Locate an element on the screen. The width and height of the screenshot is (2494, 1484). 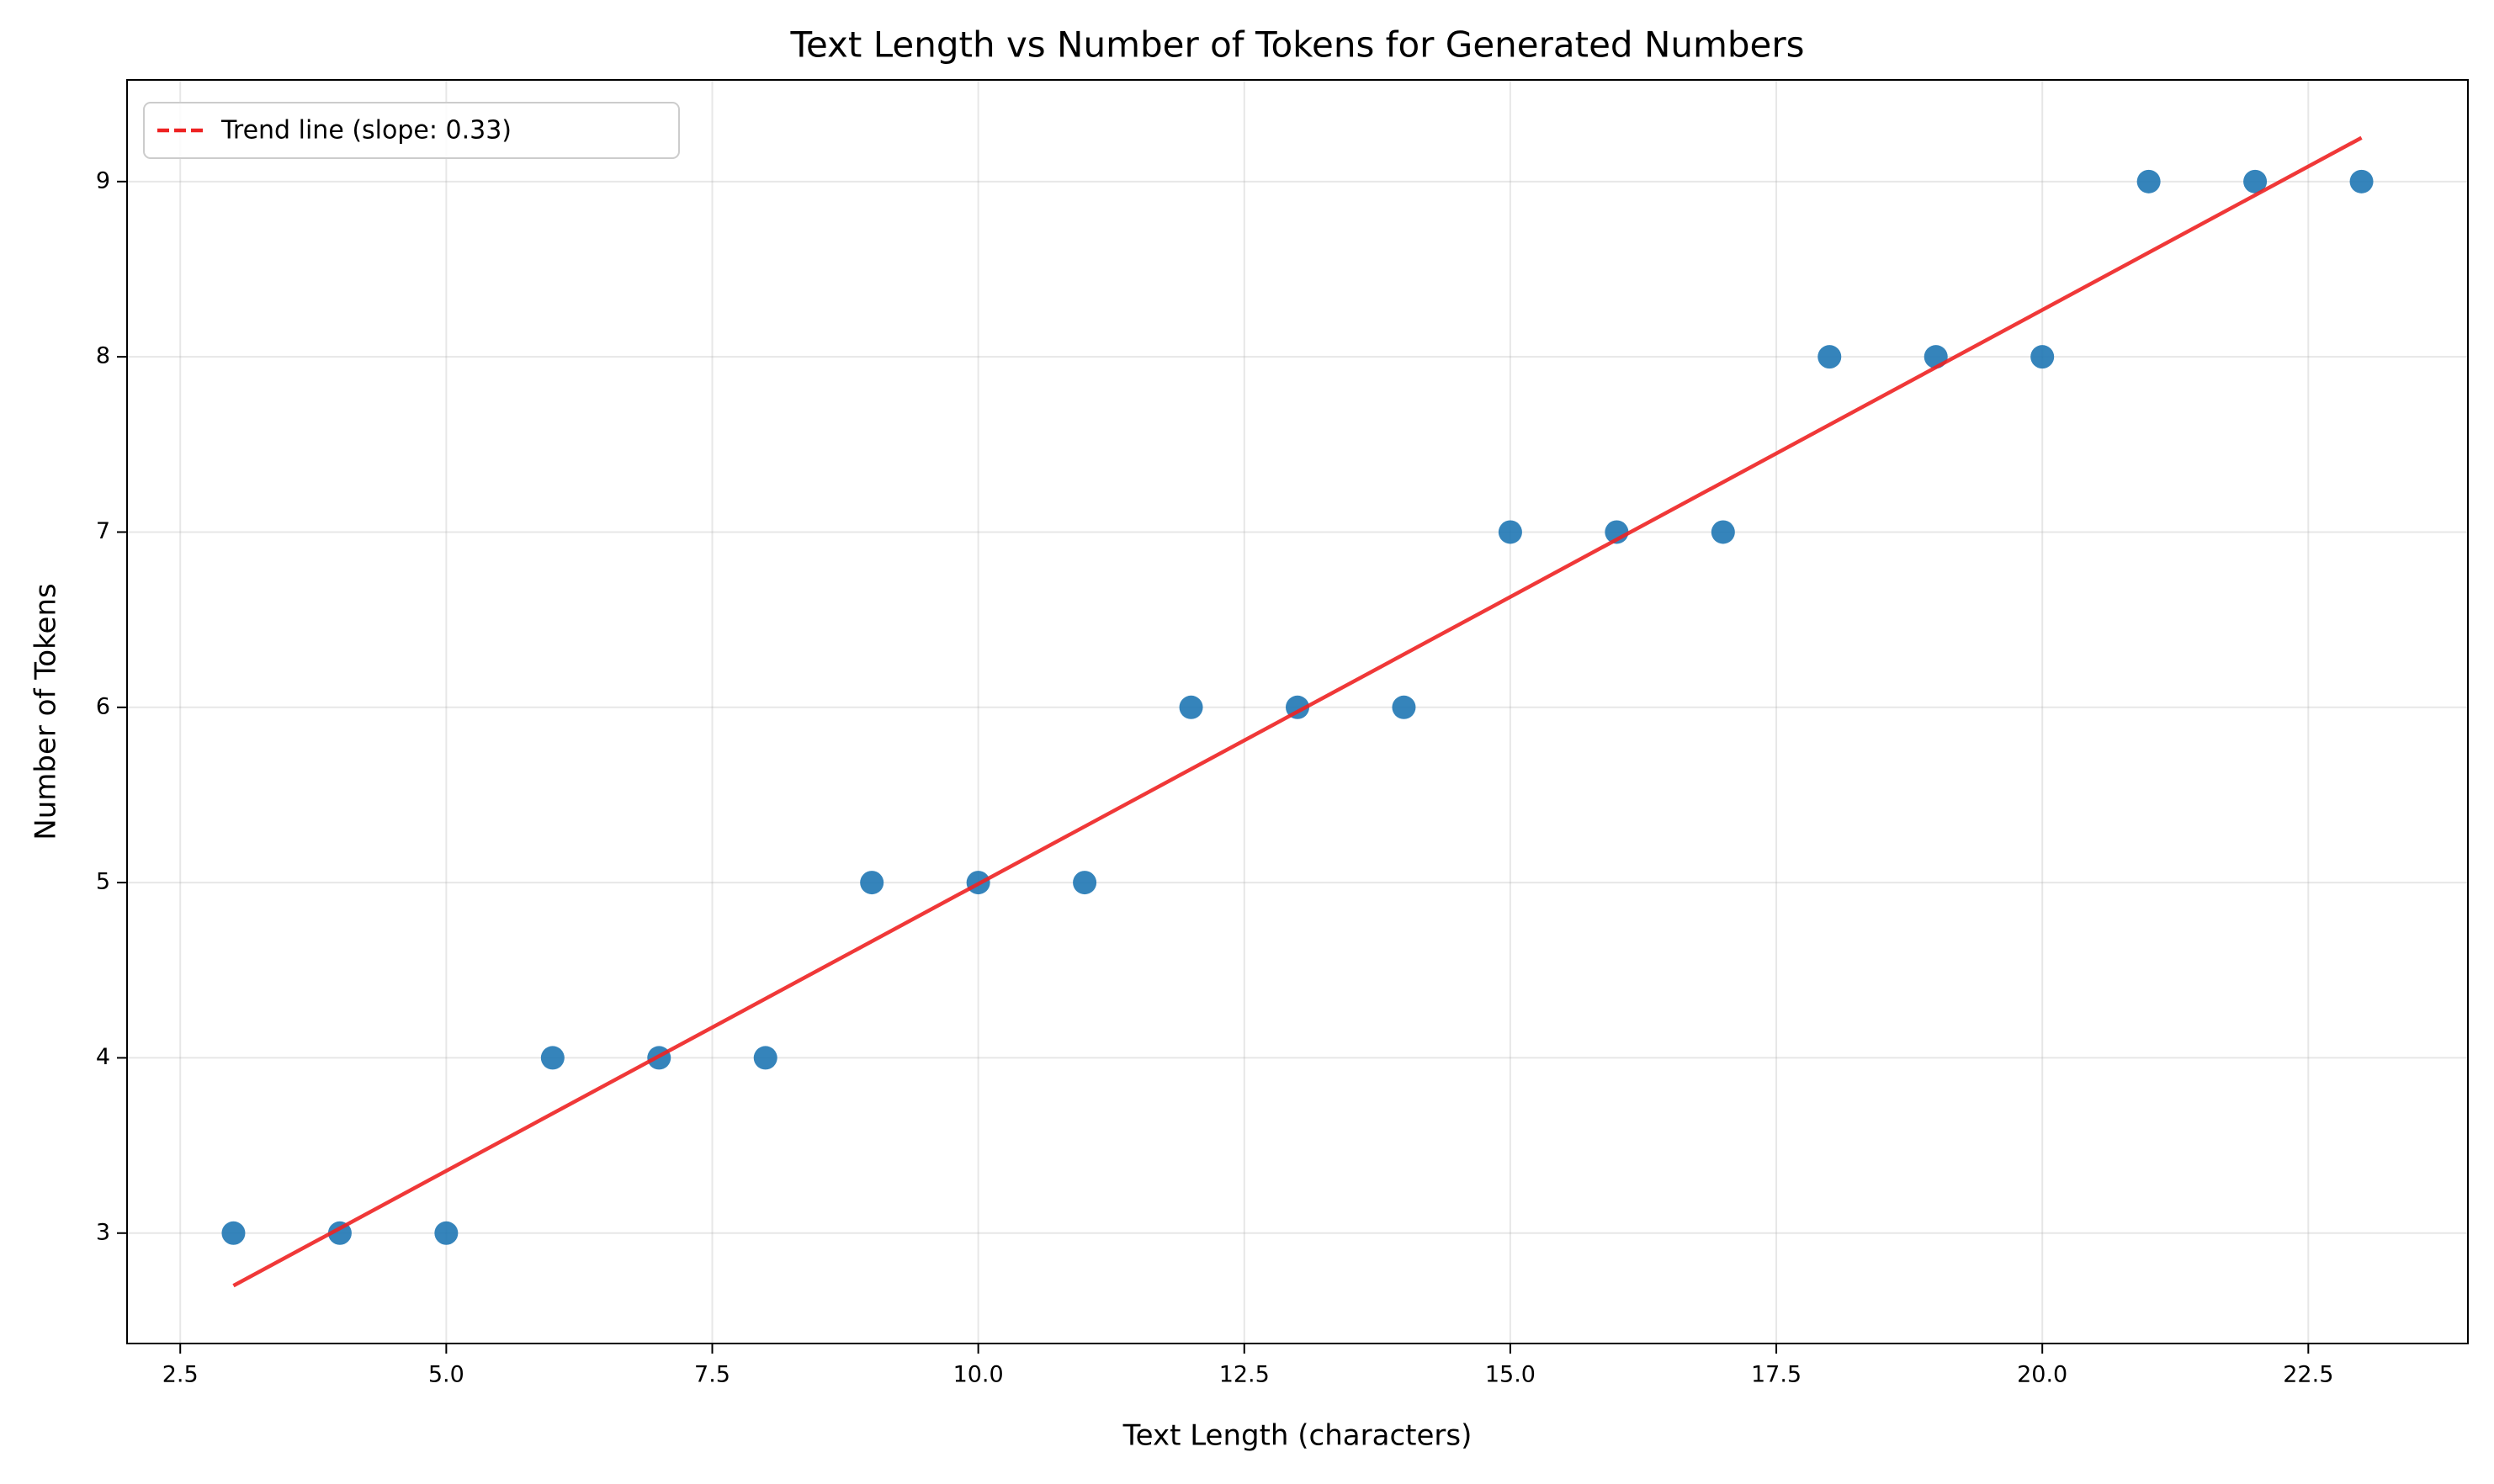
y-tick-label: 3 is located at coordinates (103, 1232).